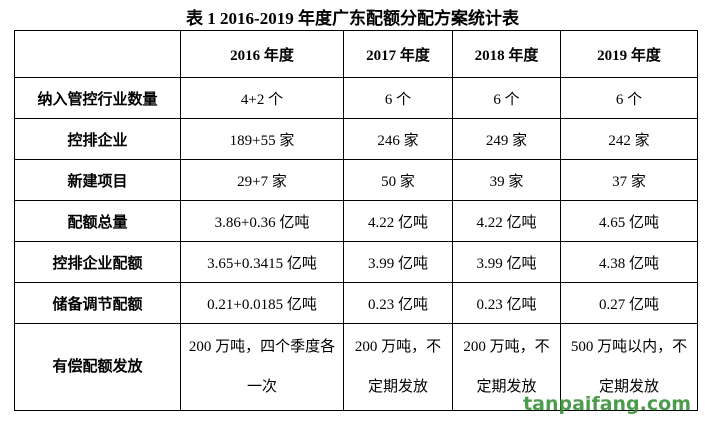 The image size is (705, 423). I want to click on column-header: 2016 年度, so click(262, 54).